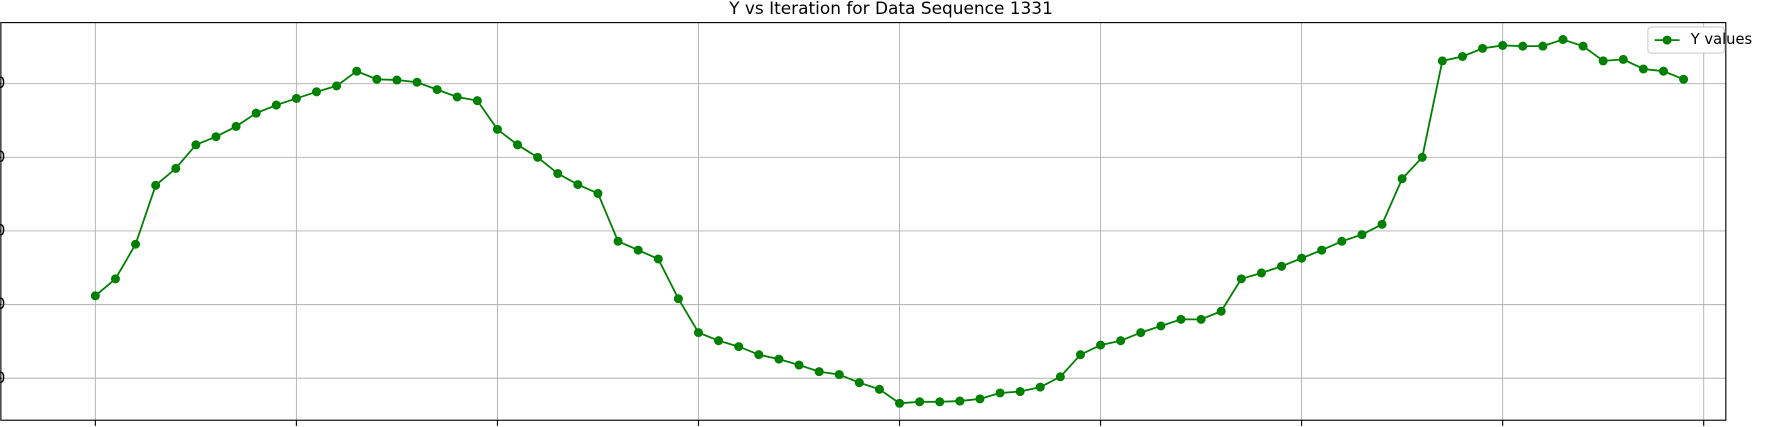 Image resolution: width=1773 pixels, height=427 pixels. Describe the element at coordinates (2, 229) in the screenshot. I see `y-tick-label: 30` at that location.